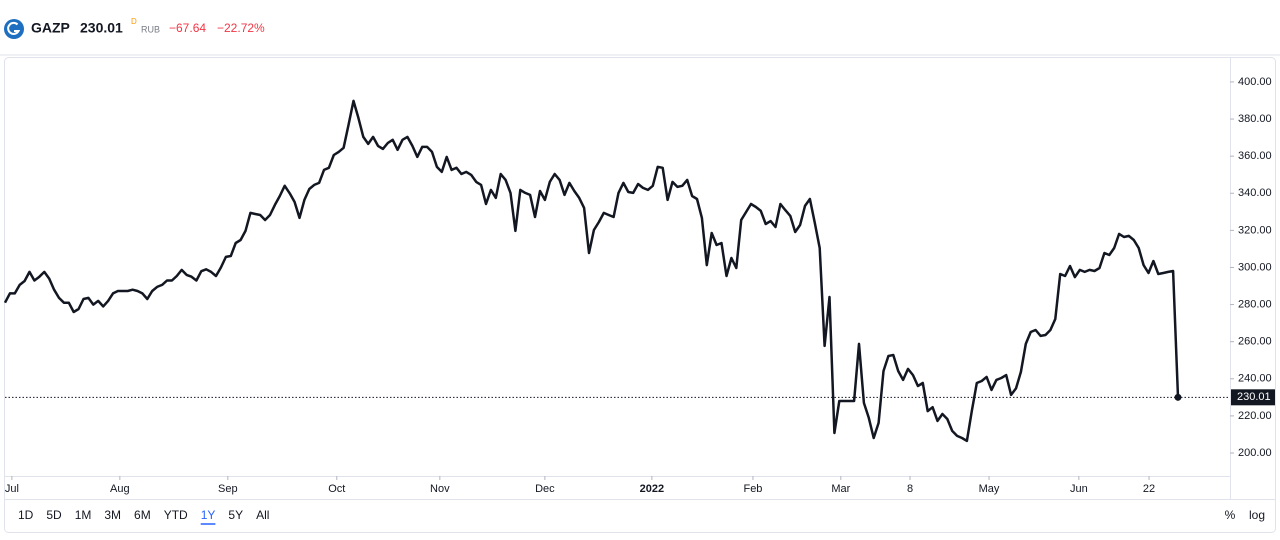 This screenshot has width=1280, height=540. I want to click on symbol: GAZP, so click(50, 28).